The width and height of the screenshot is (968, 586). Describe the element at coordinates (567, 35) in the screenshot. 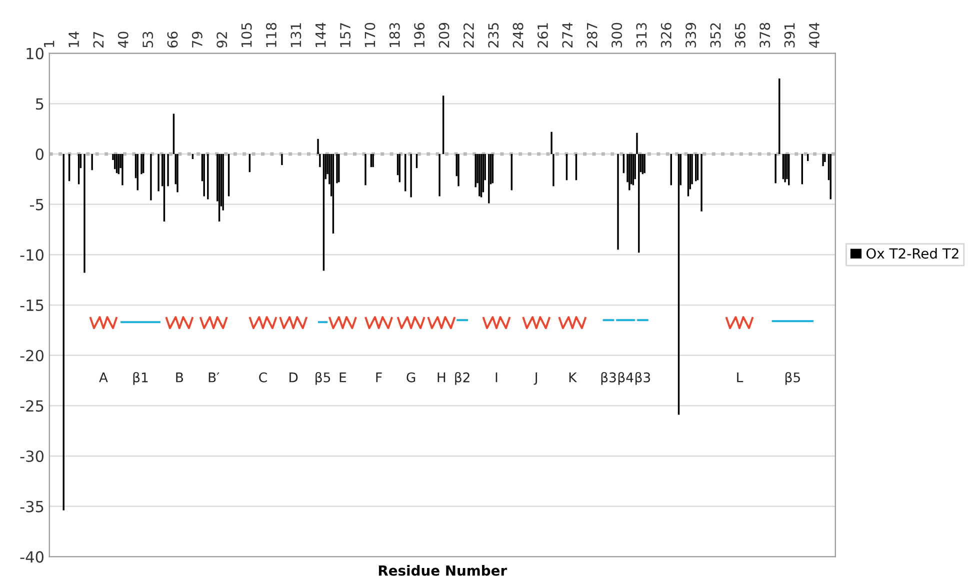

I see `x-tick-label: 274` at that location.